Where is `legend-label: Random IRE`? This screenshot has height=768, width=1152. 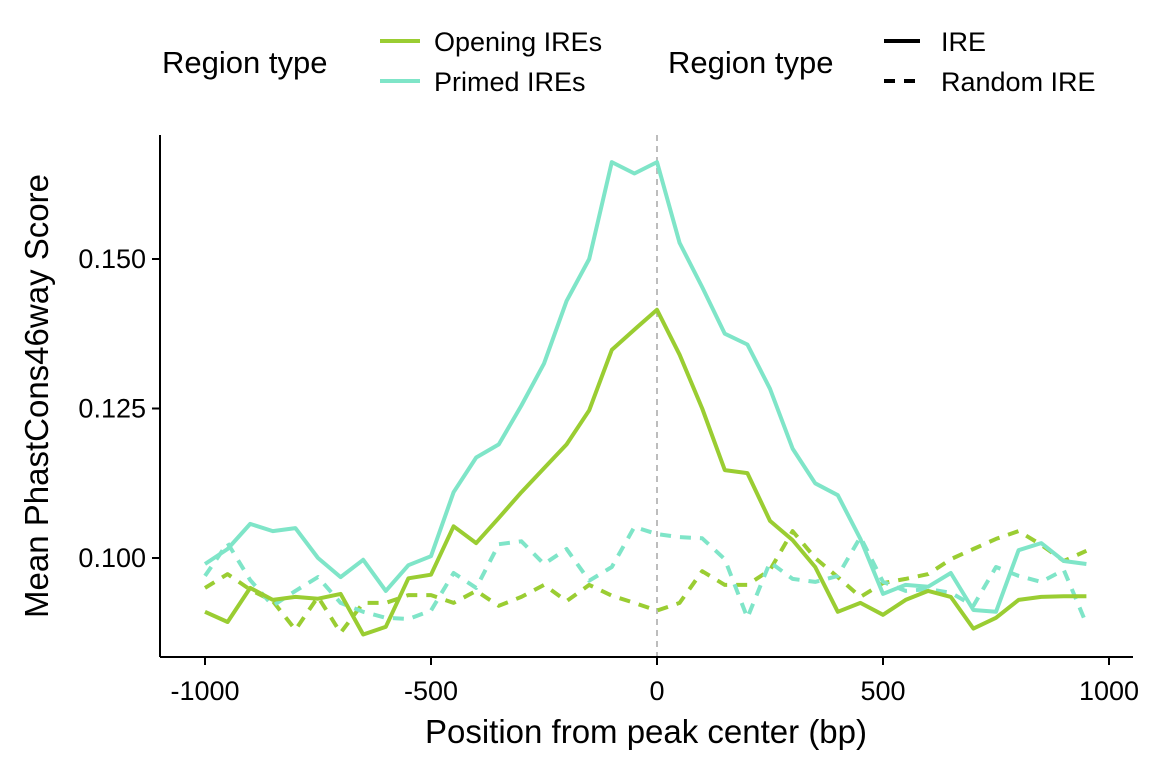
legend-label: Random IRE is located at coordinates (1018, 82).